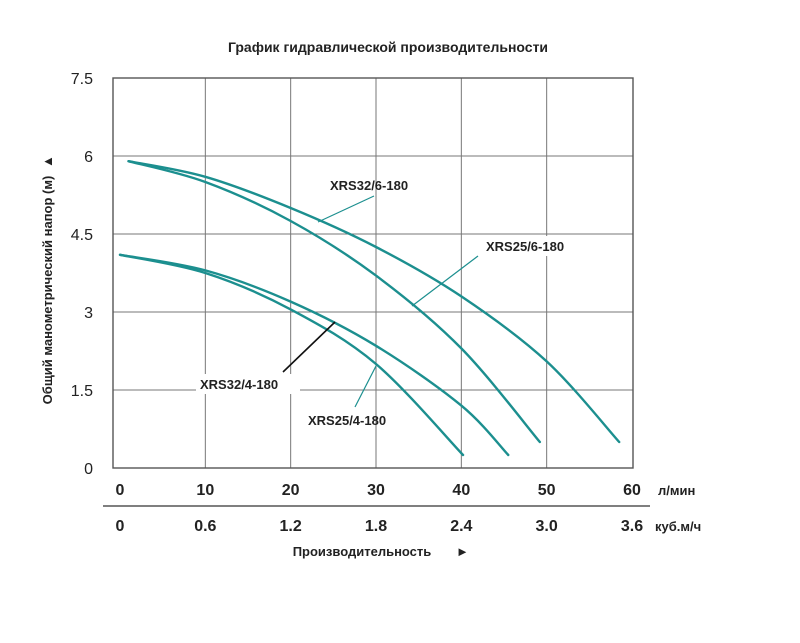  I want to click on y-tick-label: 0, so click(88, 469).